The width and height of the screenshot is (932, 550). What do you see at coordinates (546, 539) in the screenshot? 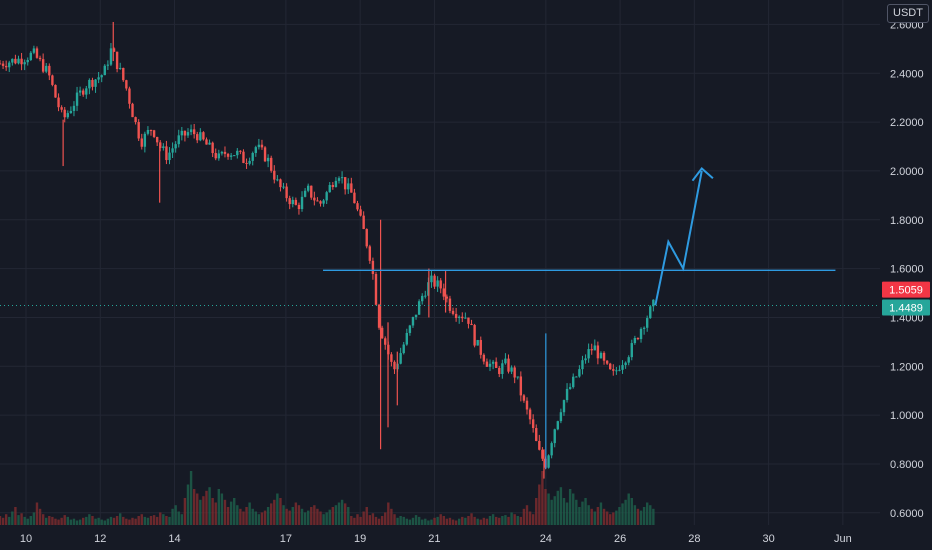
I see `x-tick-label: 24` at bounding box center [546, 539].